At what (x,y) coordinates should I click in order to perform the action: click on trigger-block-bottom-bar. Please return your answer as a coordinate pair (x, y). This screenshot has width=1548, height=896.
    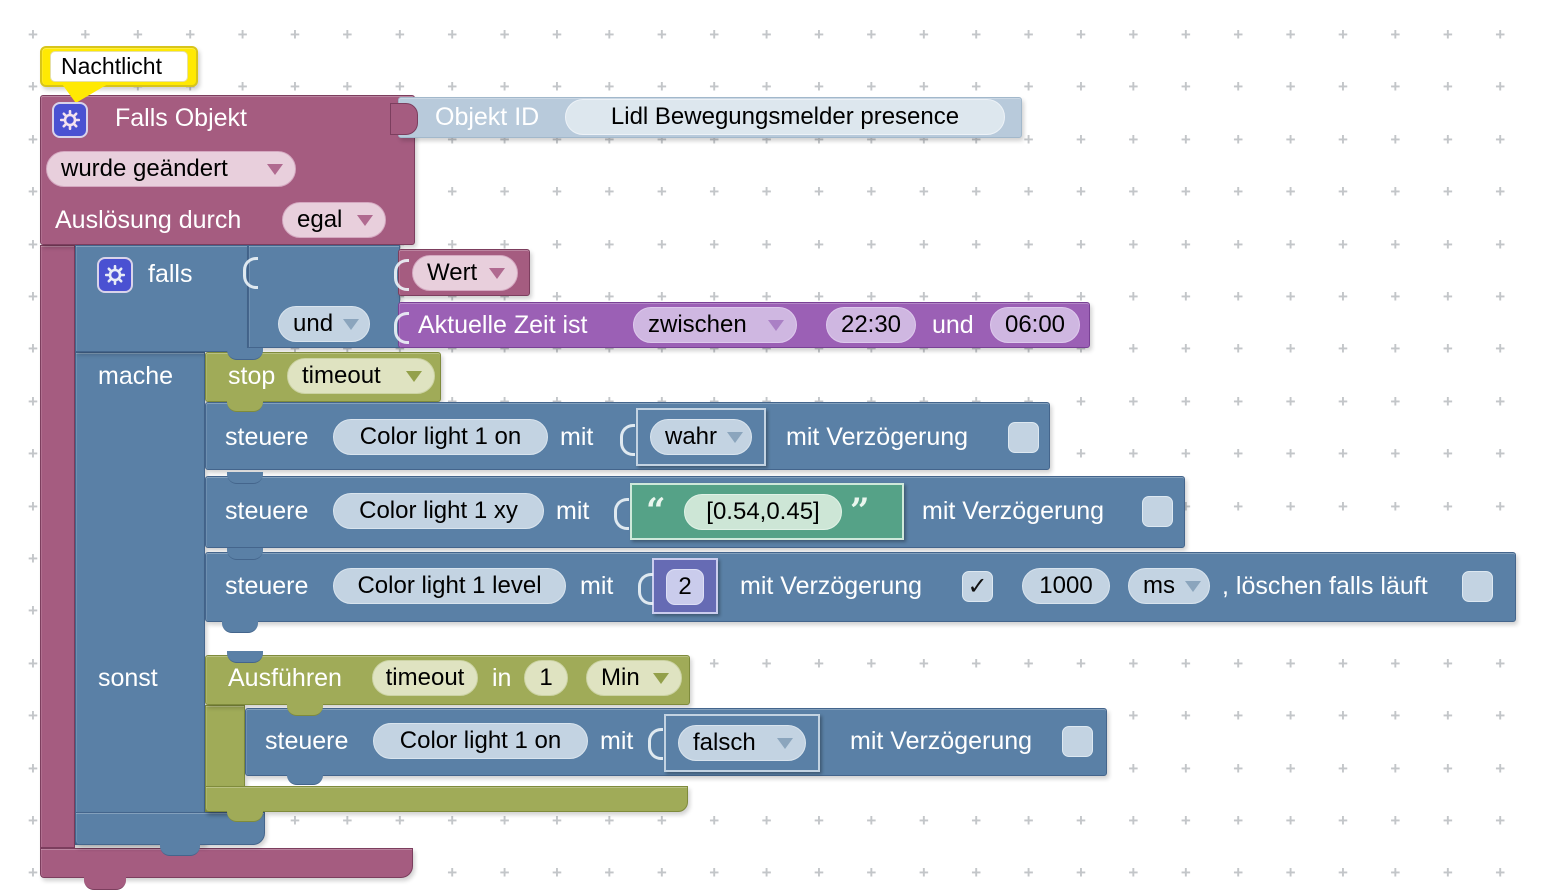
    Looking at the image, I should click on (226, 863).